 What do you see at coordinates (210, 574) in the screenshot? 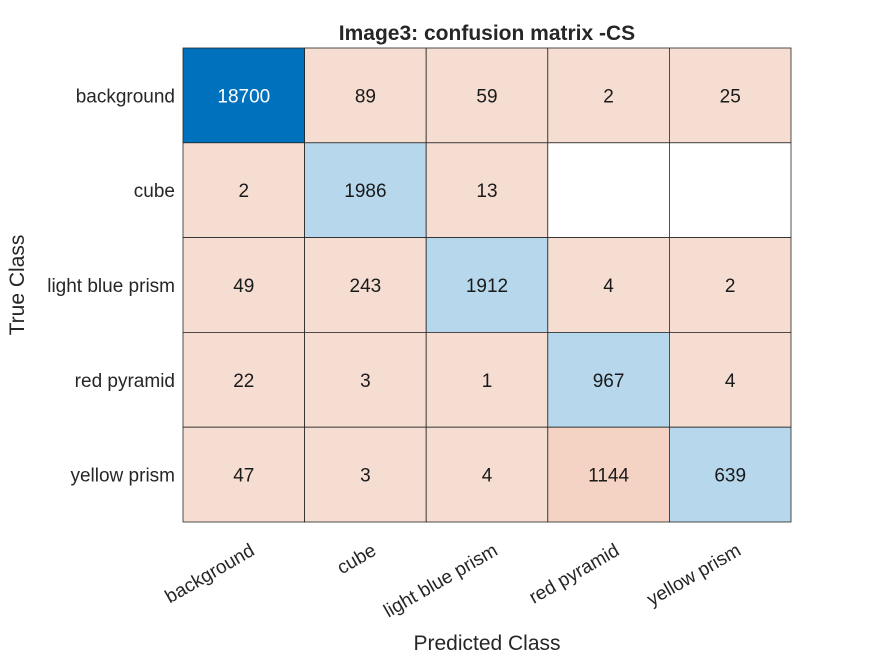
I see `x-tick-label: background` at bounding box center [210, 574].